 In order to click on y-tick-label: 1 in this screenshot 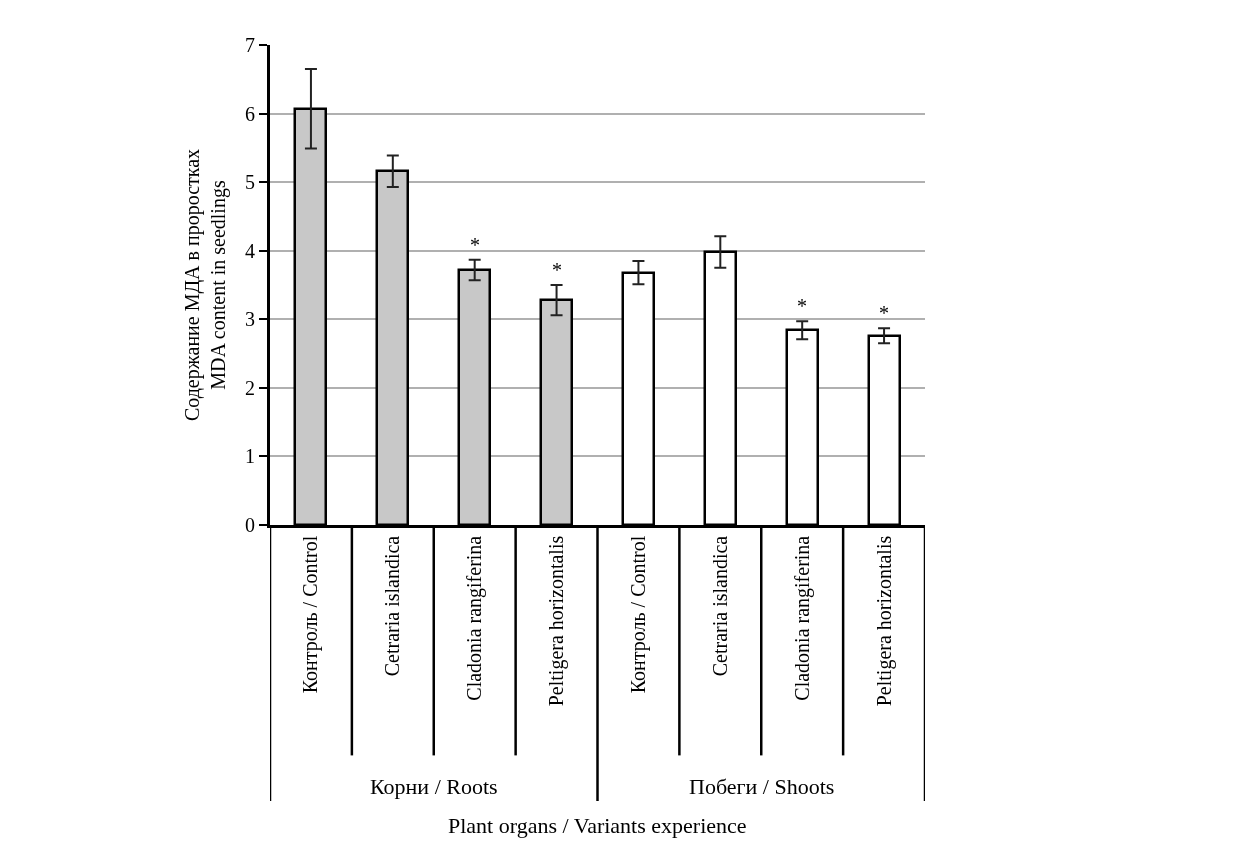, I will do `click(250, 456)`.